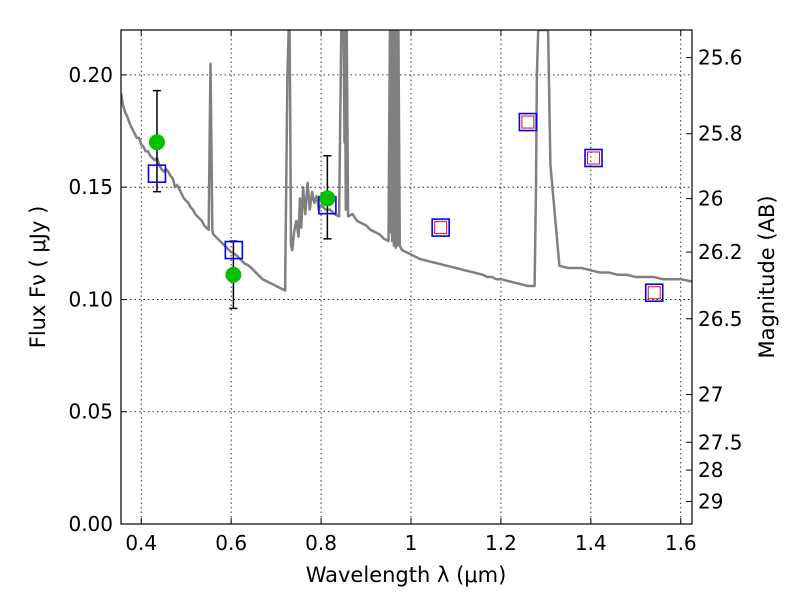 The width and height of the screenshot is (800, 604). I want to click on x-tick-label: 1.2, so click(501, 543).